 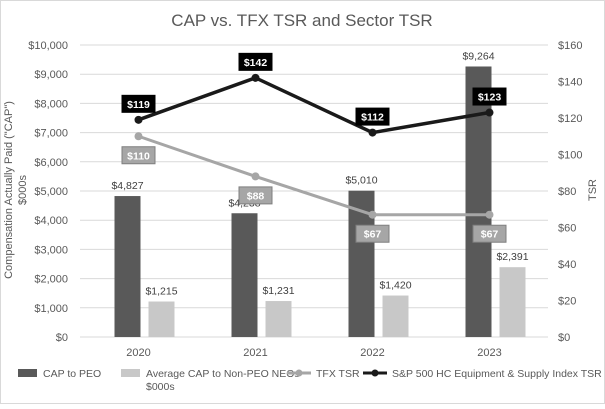 I want to click on label-tfx-tsr: $88, so click(x=255, y=195).